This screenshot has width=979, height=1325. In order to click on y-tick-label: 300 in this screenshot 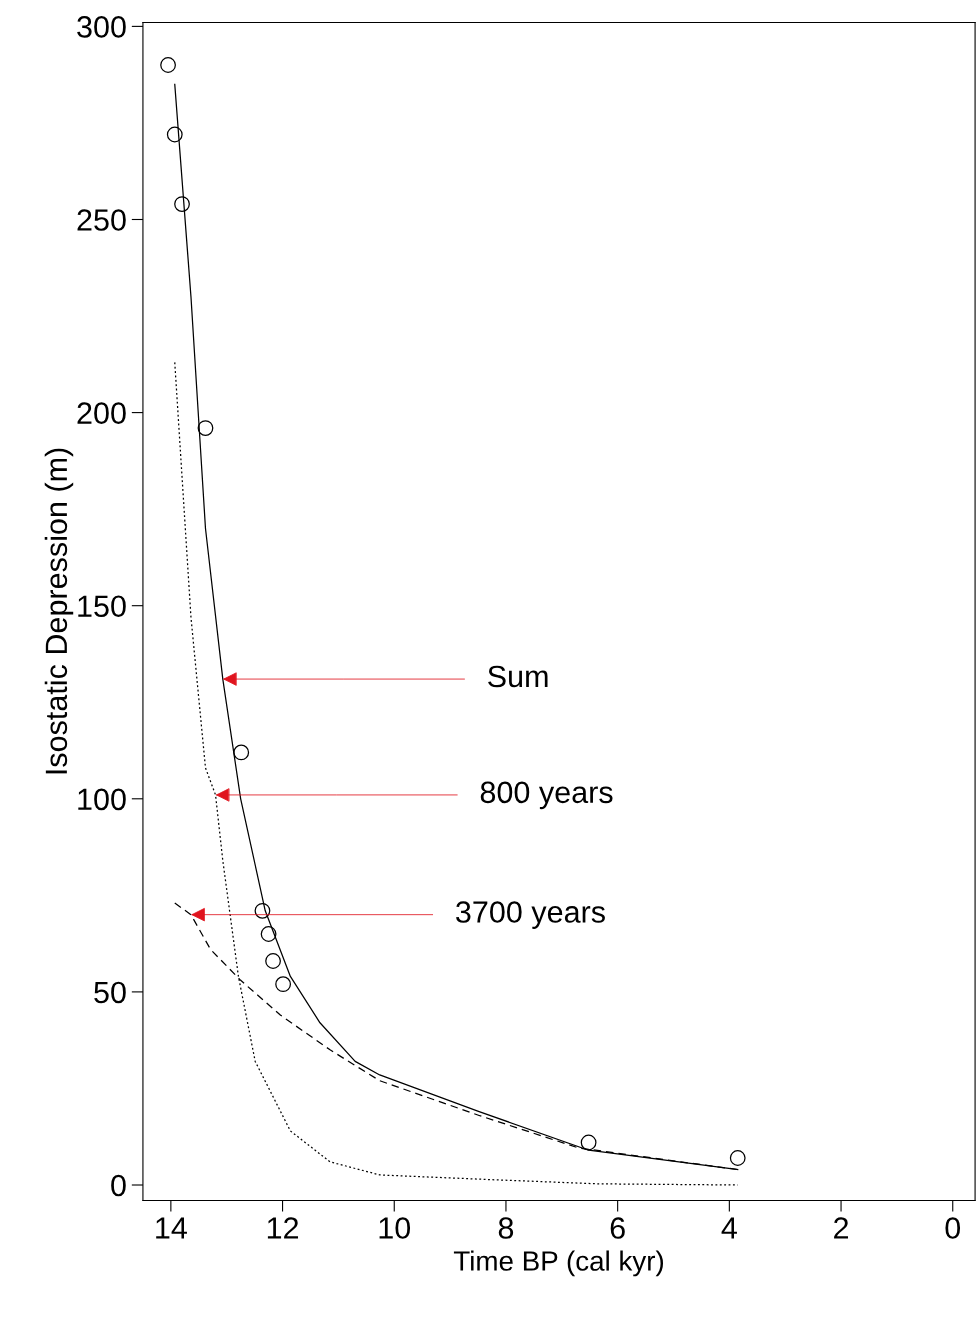, I will do `click(101, 27)`.